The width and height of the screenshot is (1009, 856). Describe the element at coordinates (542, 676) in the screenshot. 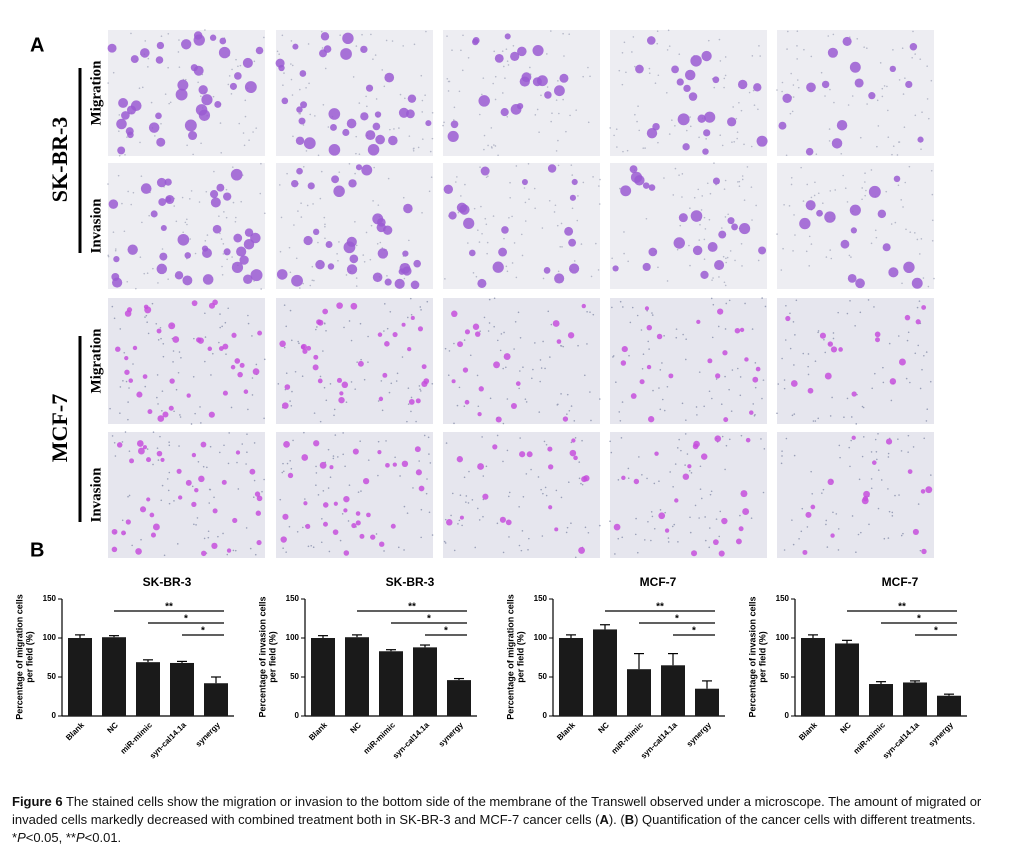

I see `y-tick-label: 50` at that location.